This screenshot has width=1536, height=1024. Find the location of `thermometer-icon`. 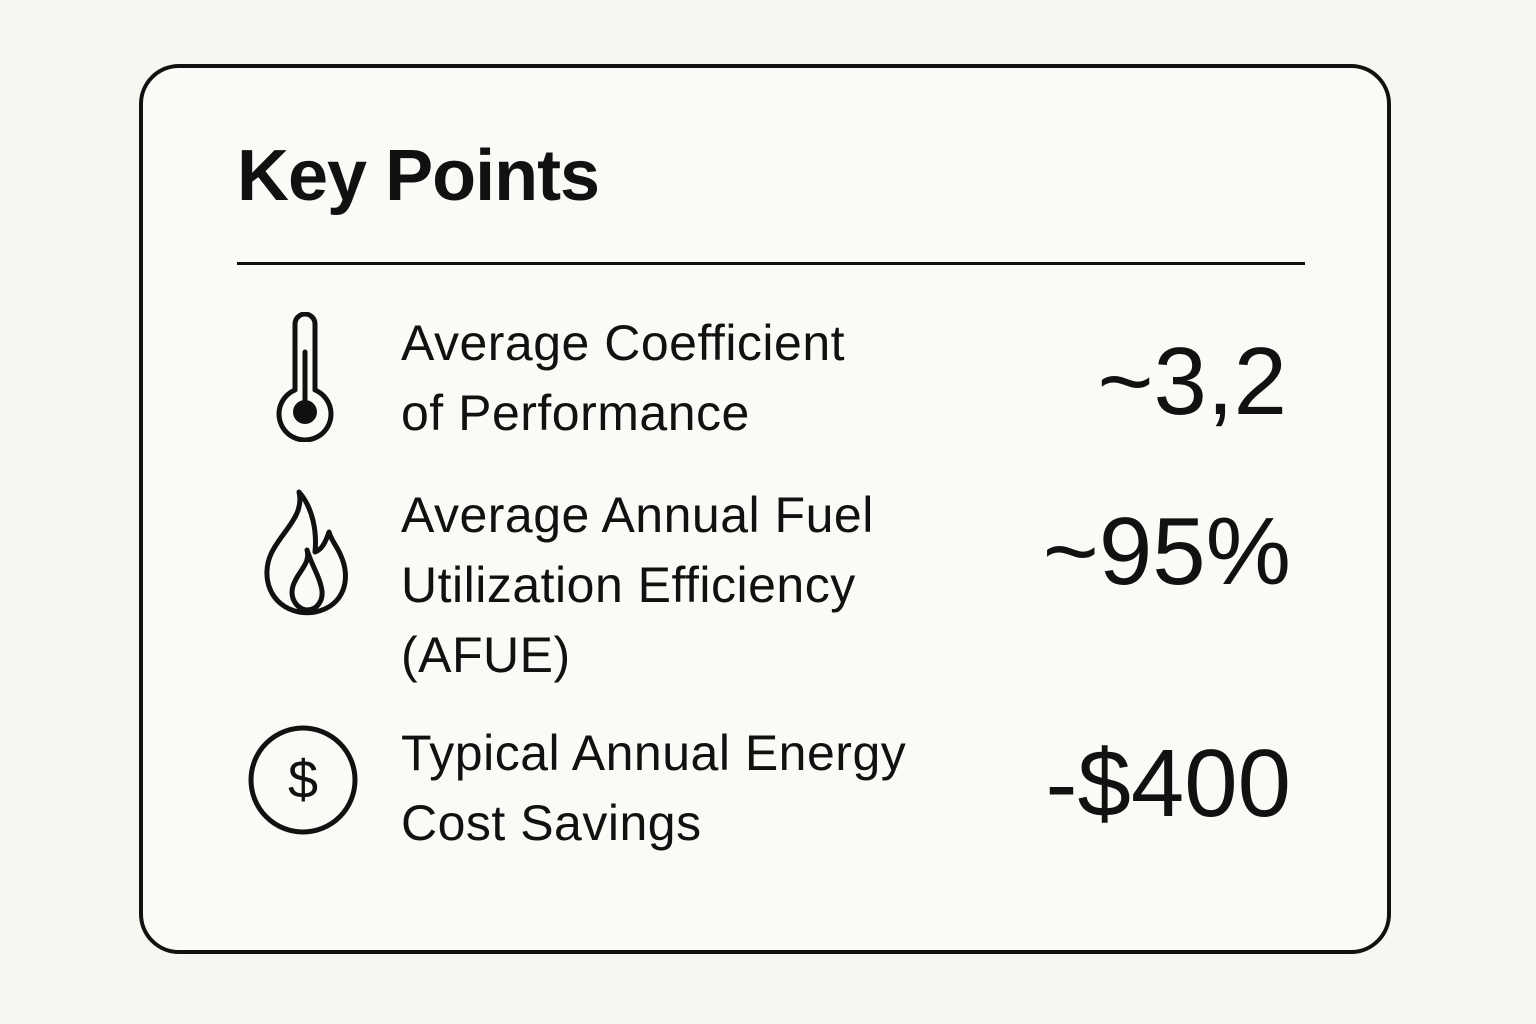

thermometer-icon is located at coordinates (305, 377).